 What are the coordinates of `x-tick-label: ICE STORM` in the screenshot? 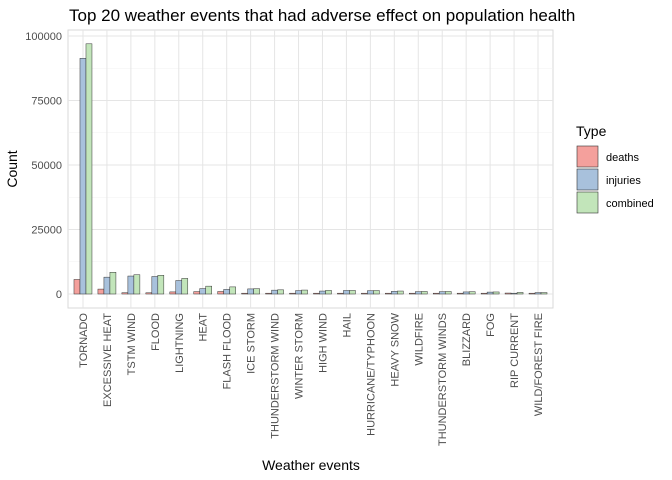 It's located at (252, 343).